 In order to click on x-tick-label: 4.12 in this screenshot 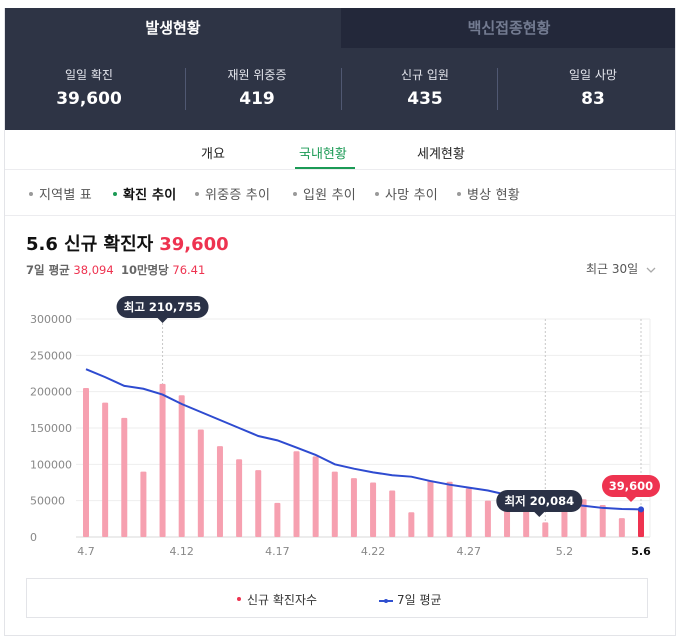, I will do `click(181, 551)`.